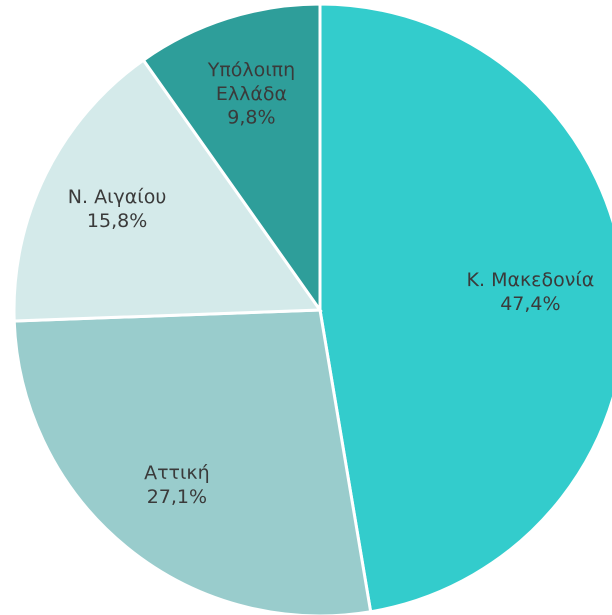 The height and width of the screenshot is (615, 612). I want to click on value-label: 15,8%, so click(117, 221).